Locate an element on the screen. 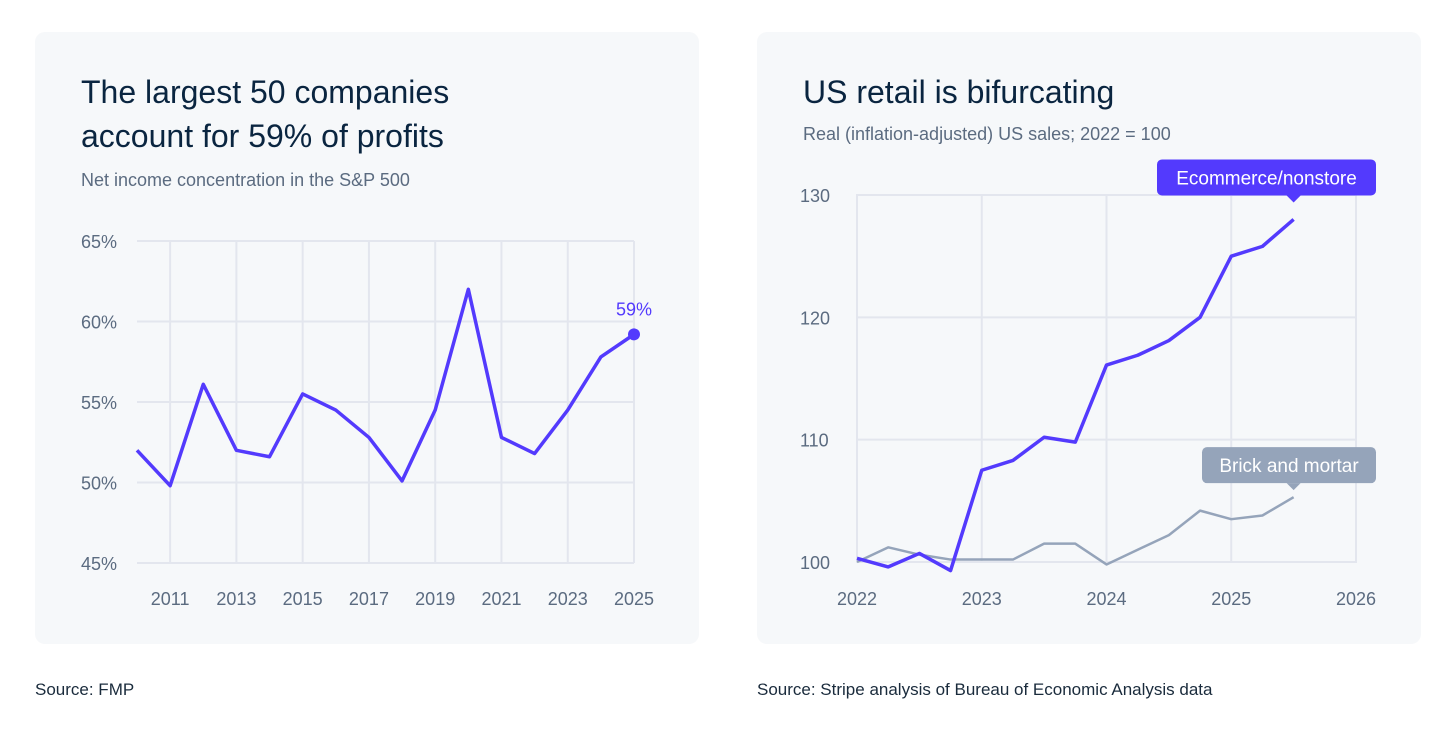  title-line-1: The largest 50 companies is located at coordinates (265, 92).